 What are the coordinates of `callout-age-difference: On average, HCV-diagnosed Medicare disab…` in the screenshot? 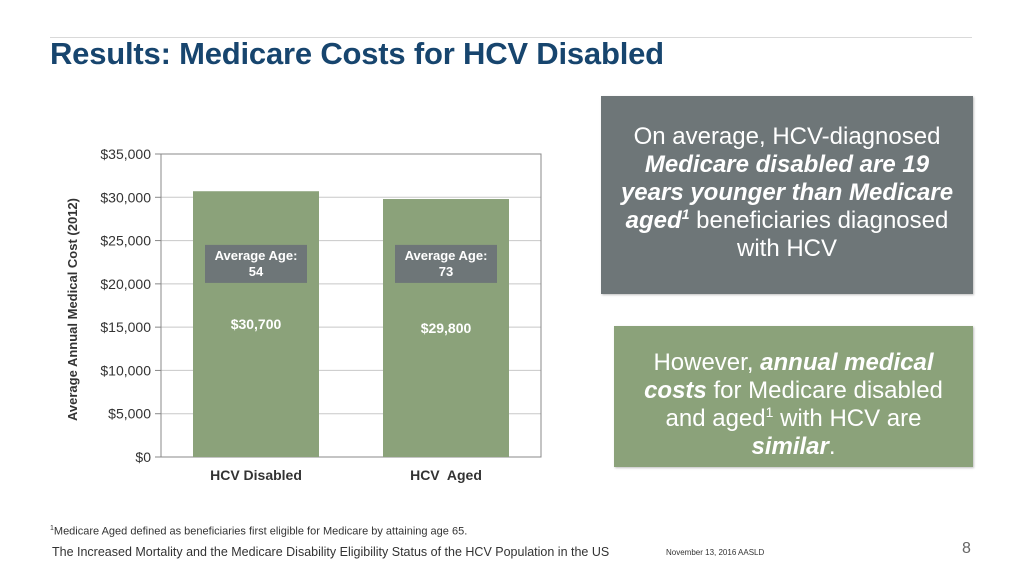 It's located at (787, 195).